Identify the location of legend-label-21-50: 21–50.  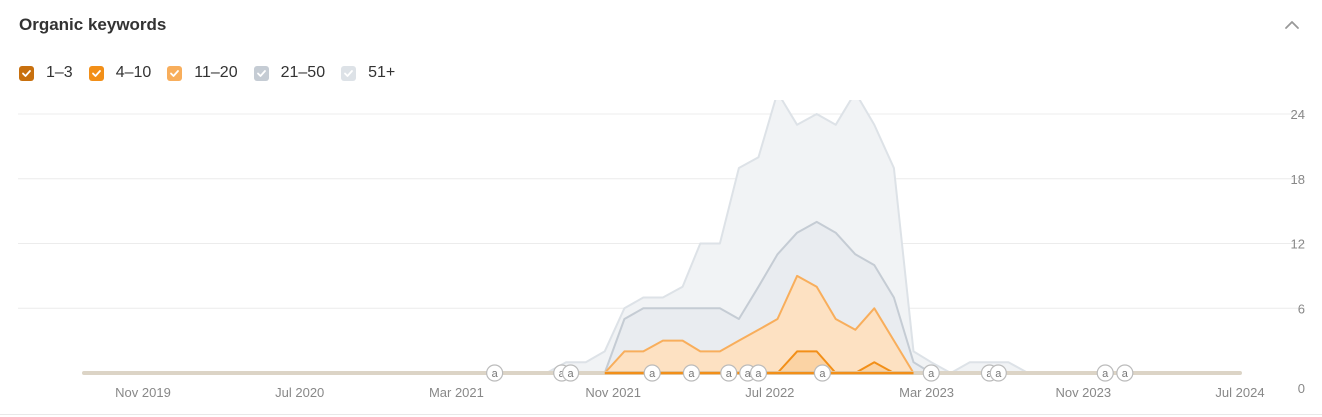
(303, 72).